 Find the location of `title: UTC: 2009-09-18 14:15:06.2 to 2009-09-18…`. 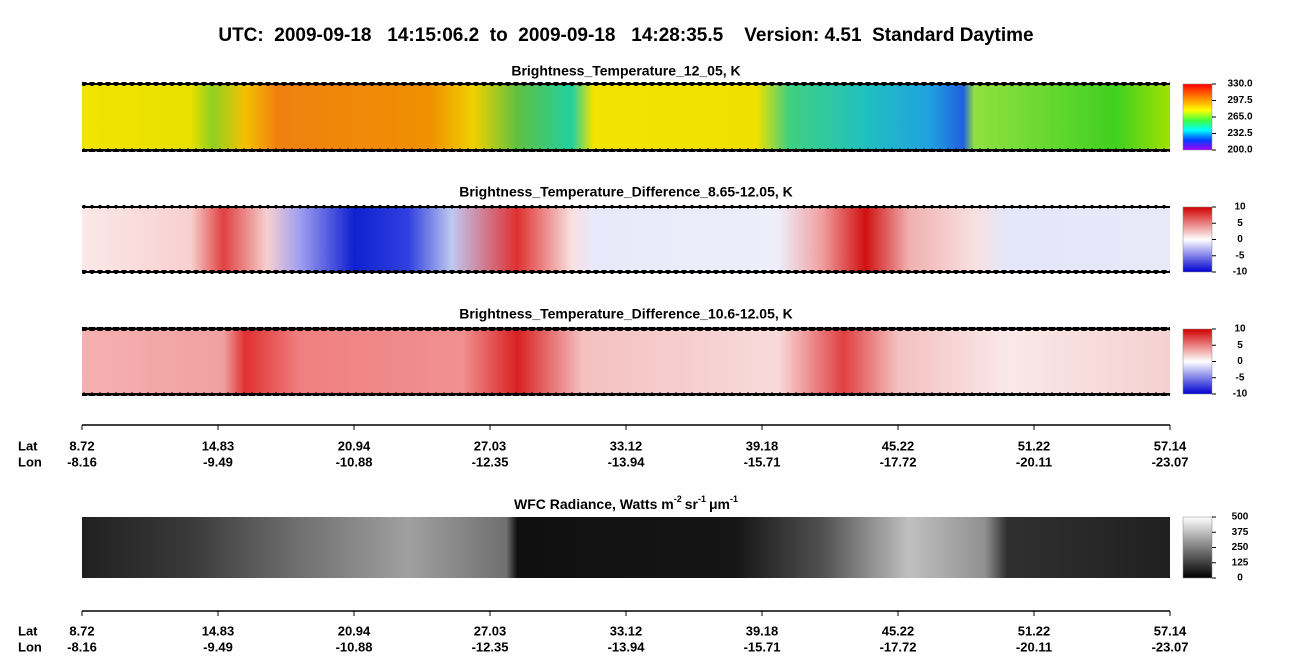

title: UTC: 2009-09-18 14:15:06.2 to 2009-09-18… is located at coordinates (625, 35).